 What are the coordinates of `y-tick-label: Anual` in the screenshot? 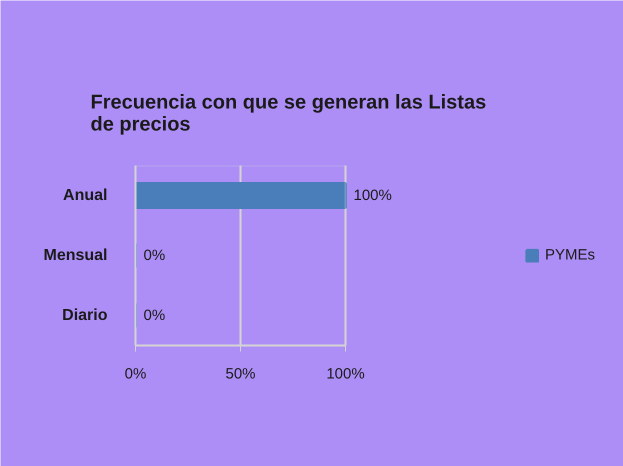 It's located at (85, 195).